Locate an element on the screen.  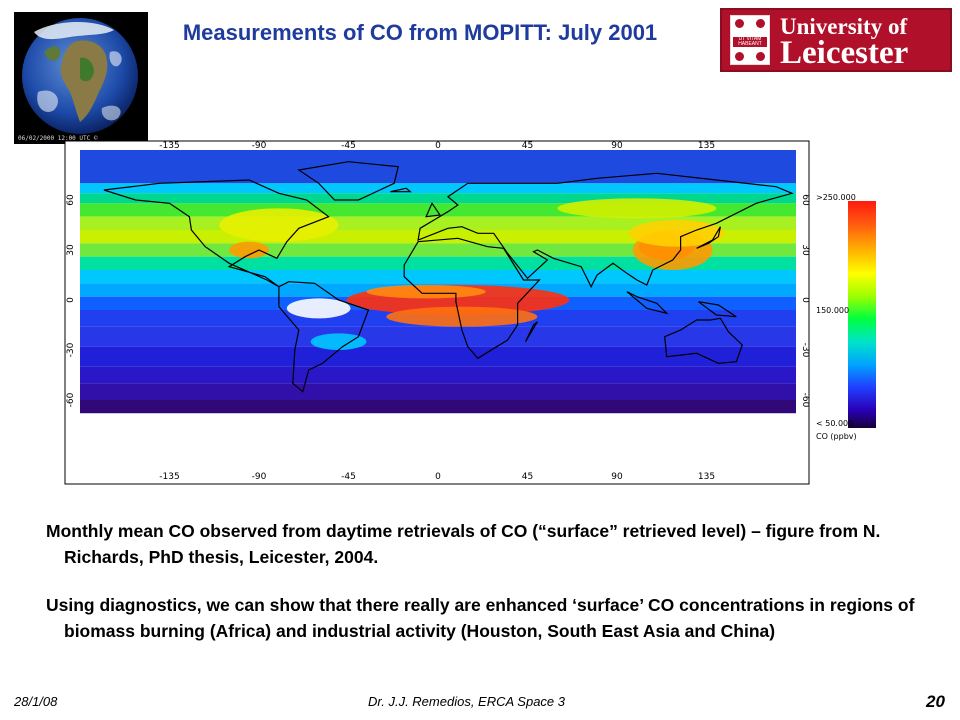
lat-tick-label-right: -60 is located at coordinates (805, 400).